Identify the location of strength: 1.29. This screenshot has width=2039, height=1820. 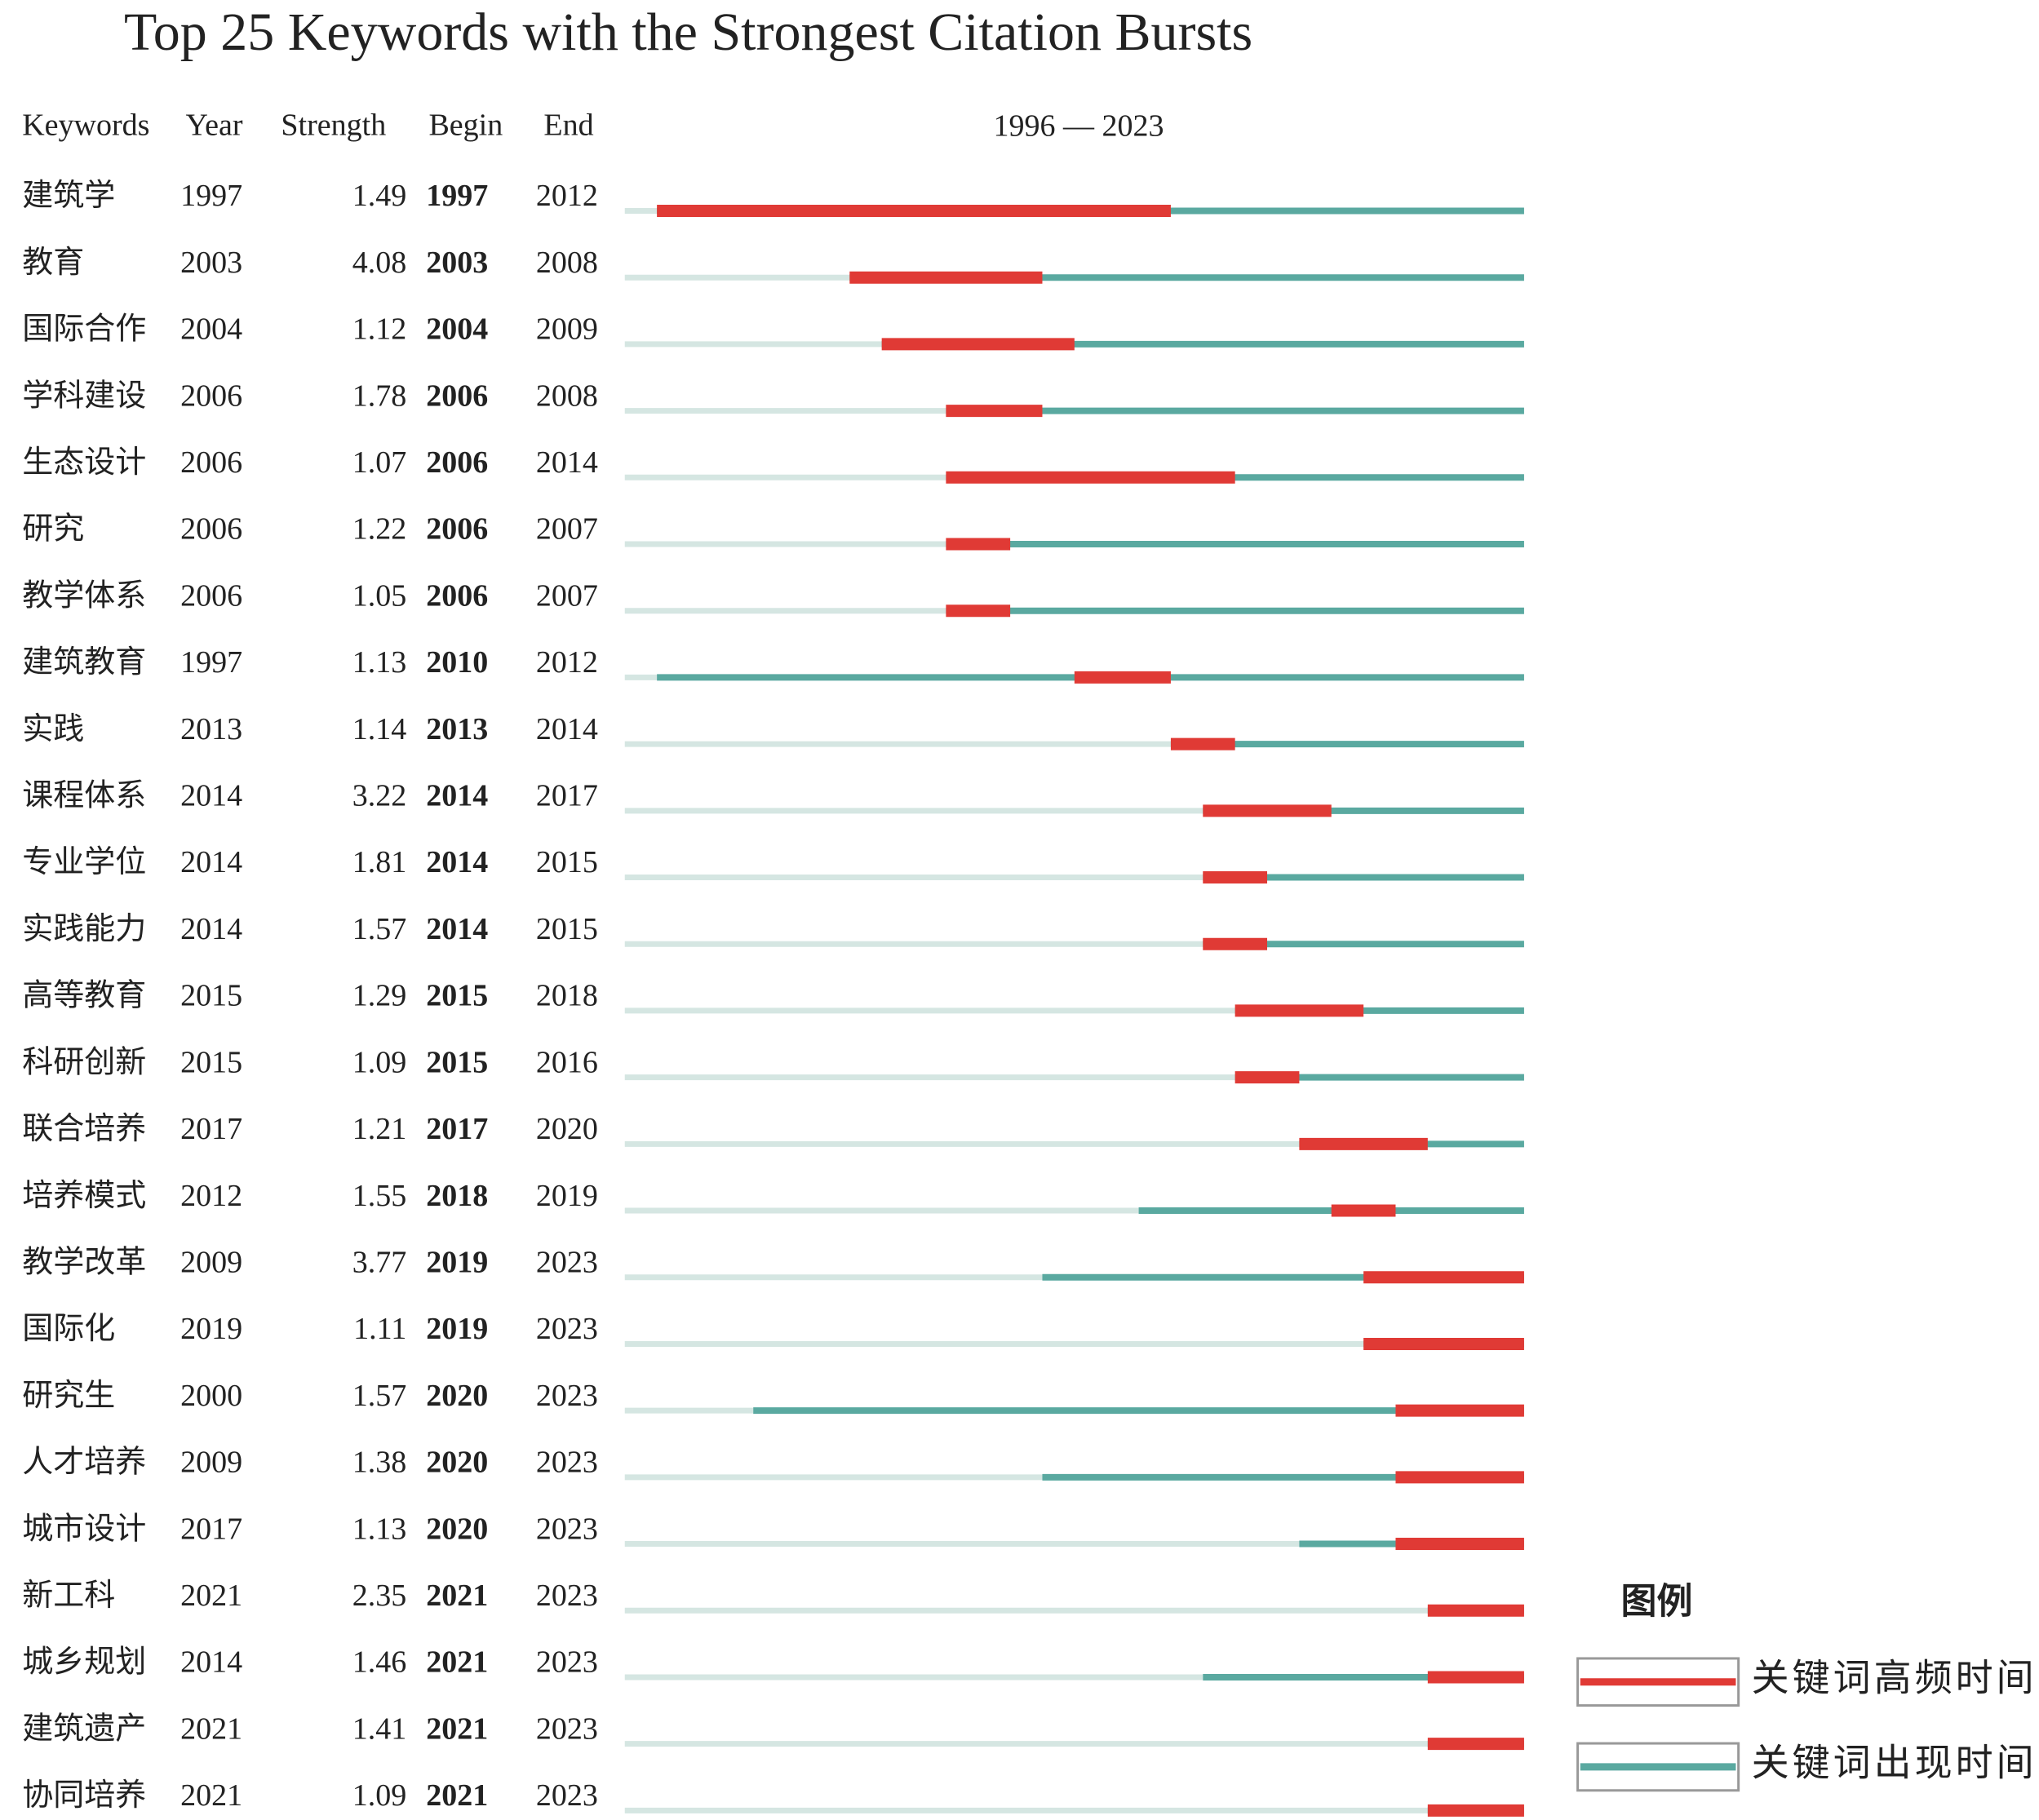
(379, 996).